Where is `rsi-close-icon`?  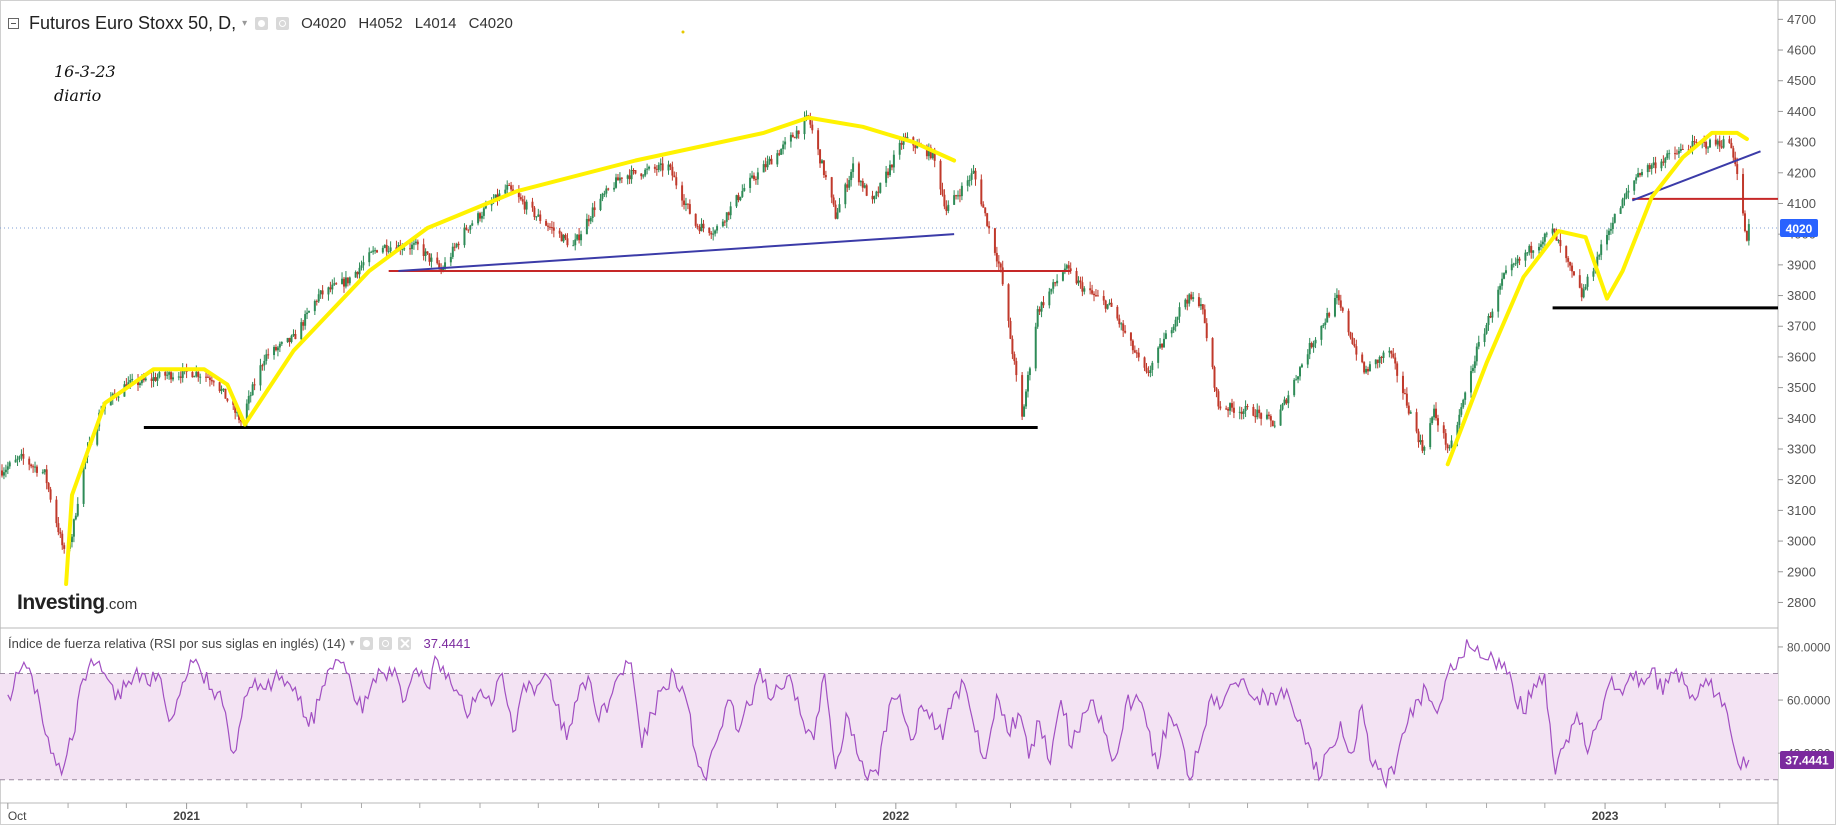 rsi-close-icon is located at coordinates (405, 643).